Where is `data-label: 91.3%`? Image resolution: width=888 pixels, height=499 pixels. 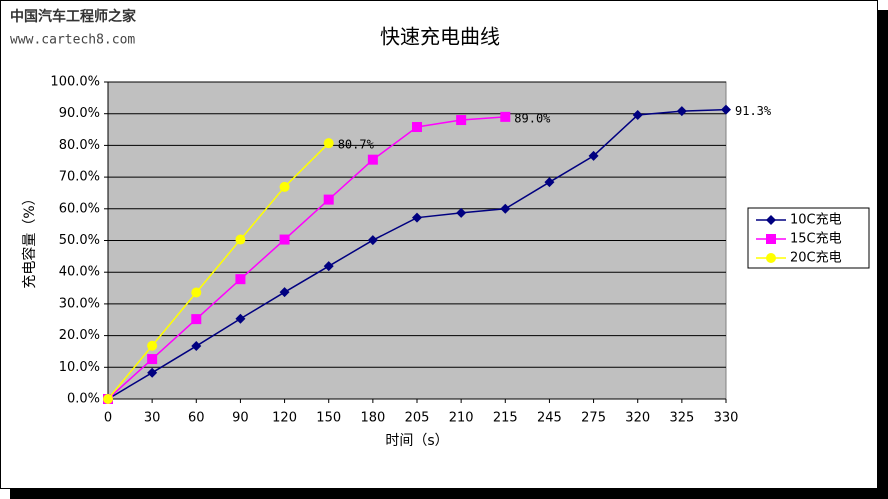
data-label: 91.3% is located at coordinates (753, 111).